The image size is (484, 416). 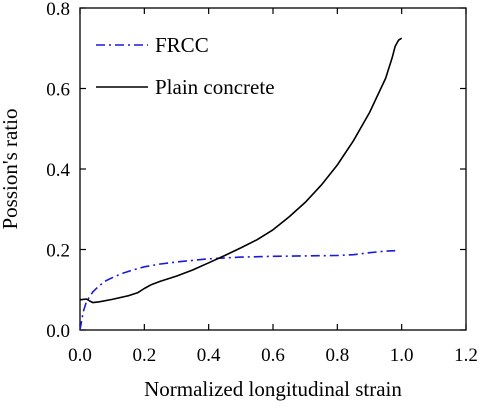 I want to click on y-tick-label: 0.8, so click(x=58, y=10).